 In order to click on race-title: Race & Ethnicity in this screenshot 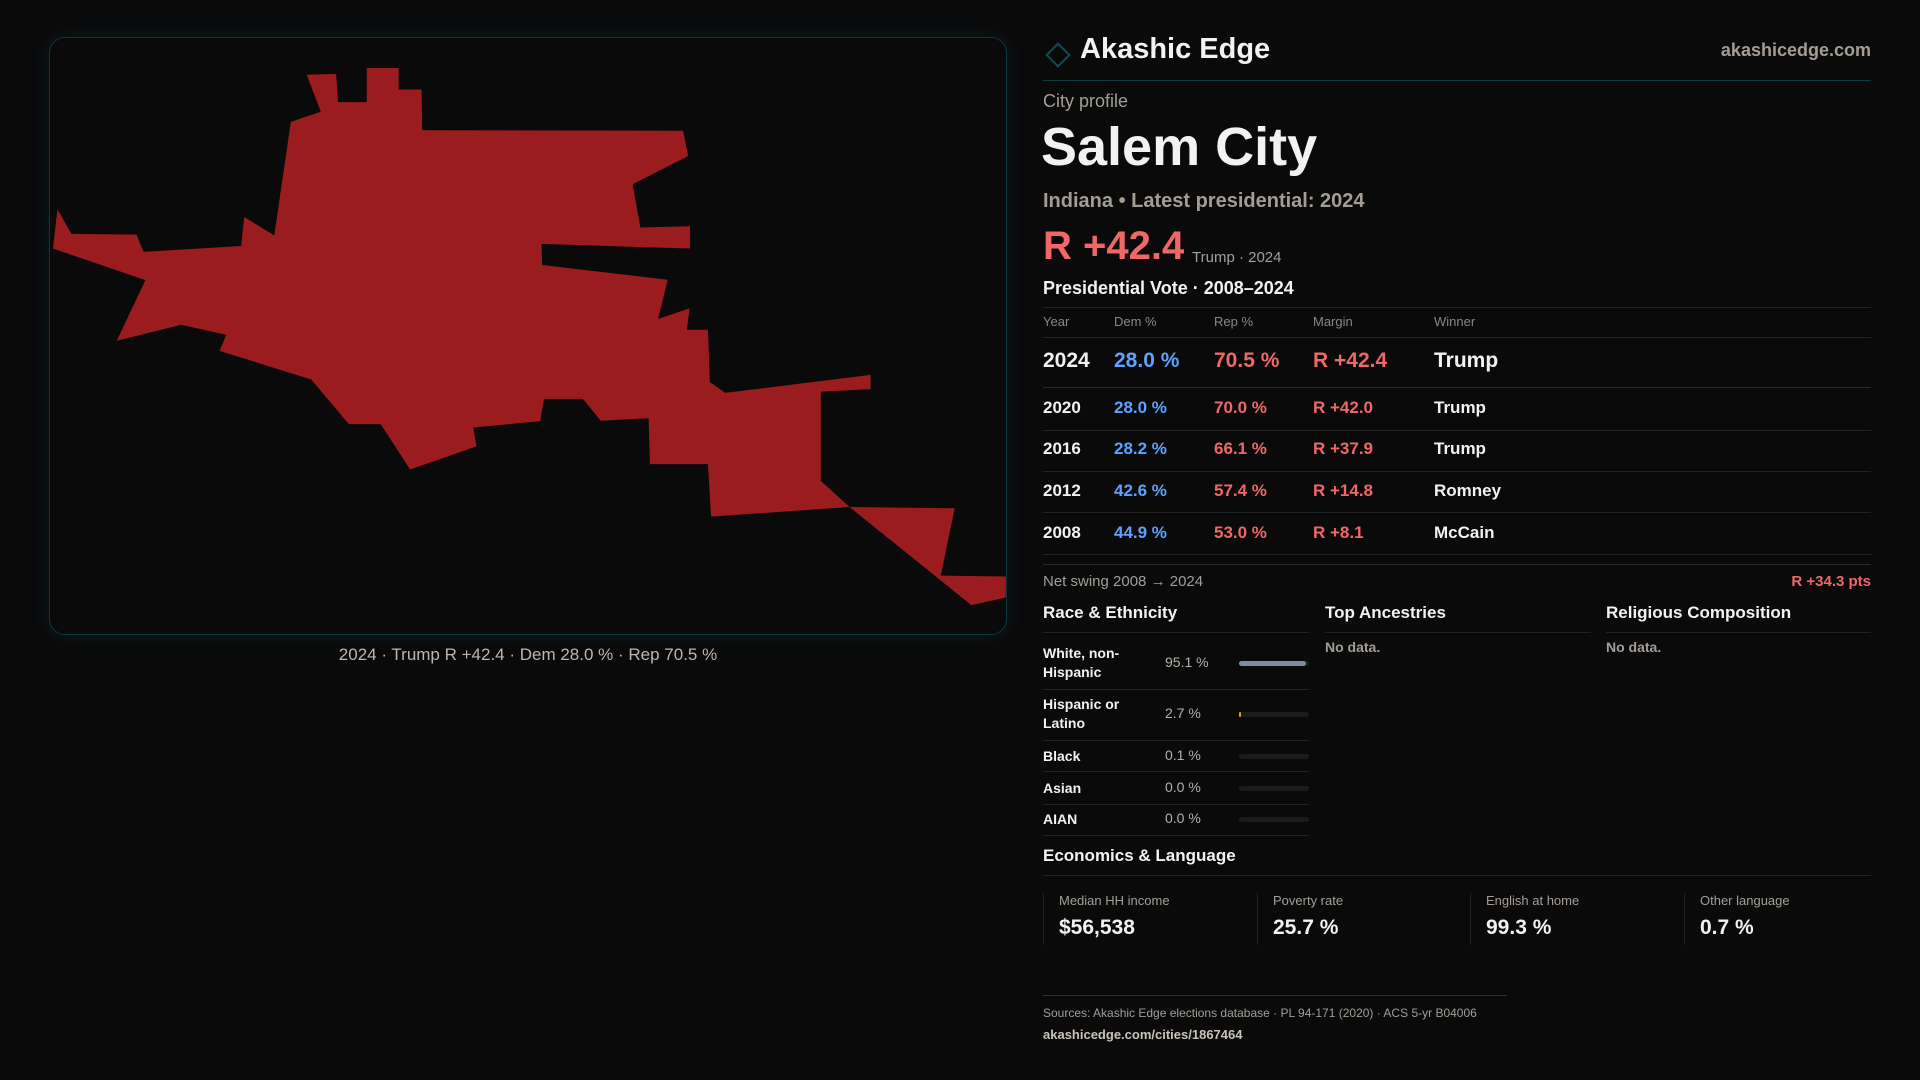, I will do `click(1110, 612)`.